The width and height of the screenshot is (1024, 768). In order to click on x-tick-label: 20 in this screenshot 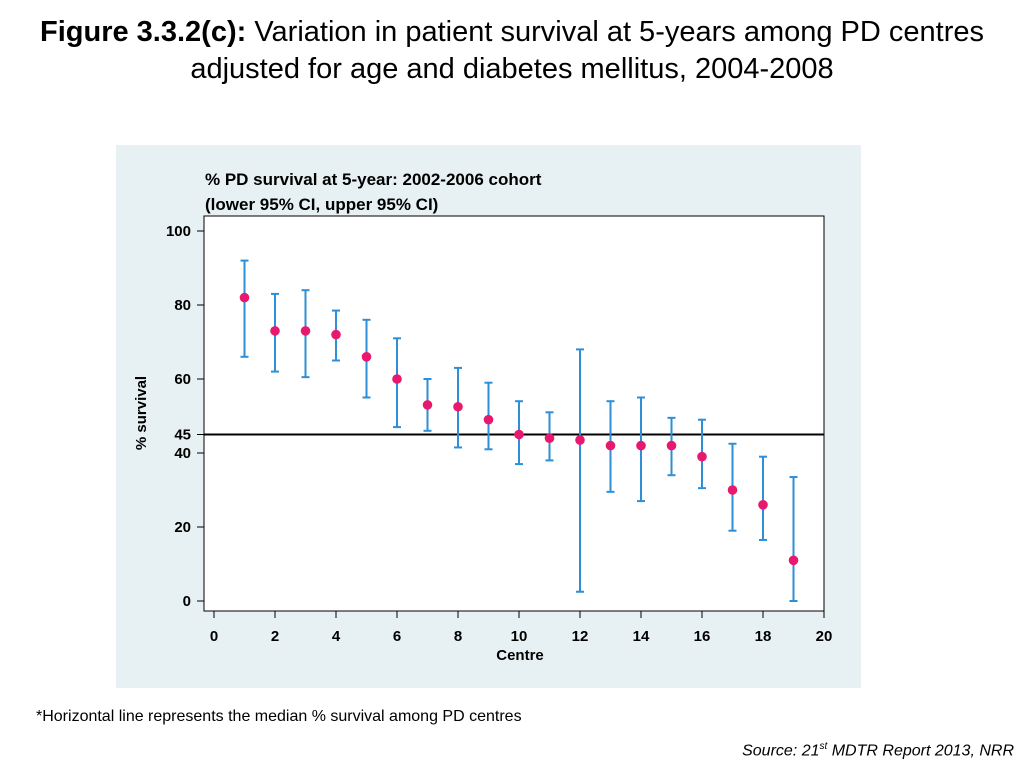, I will do `click(824, 636)`.